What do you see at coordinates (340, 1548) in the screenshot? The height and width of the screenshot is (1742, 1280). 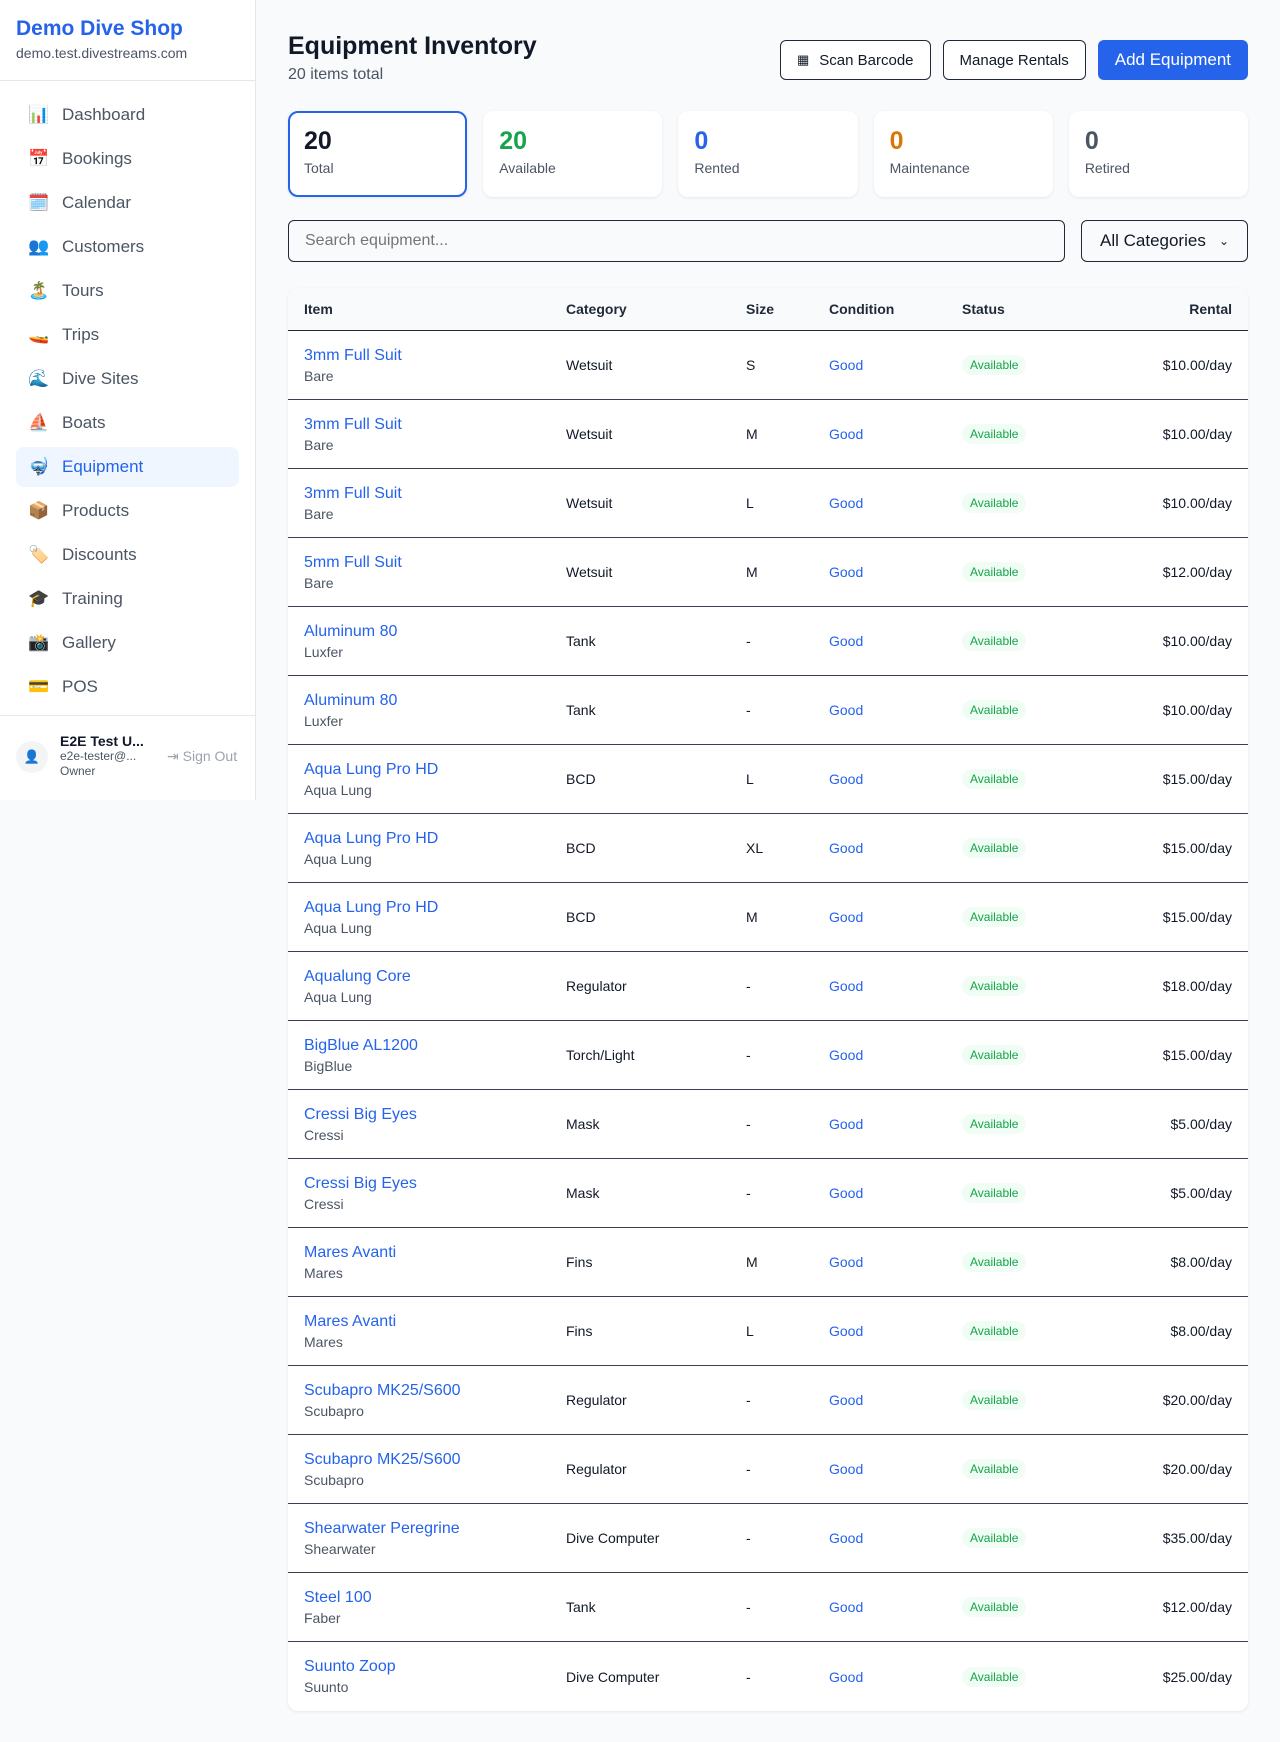 I see `item-brand: Shearwater` at bounding box center [340, 1548].